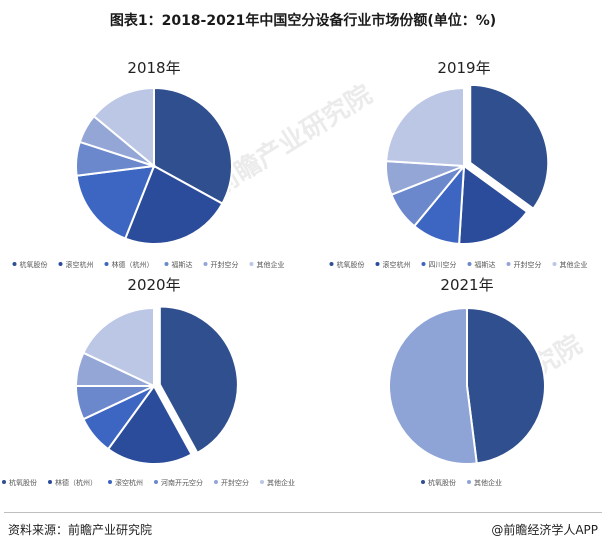 Image resolution: width=606 pixels, height=550 pixels. Describe the element at coordinates (80, 530) in the screenshot. I see `source-note: 资料来源：前瞻产业研究院` at that location.